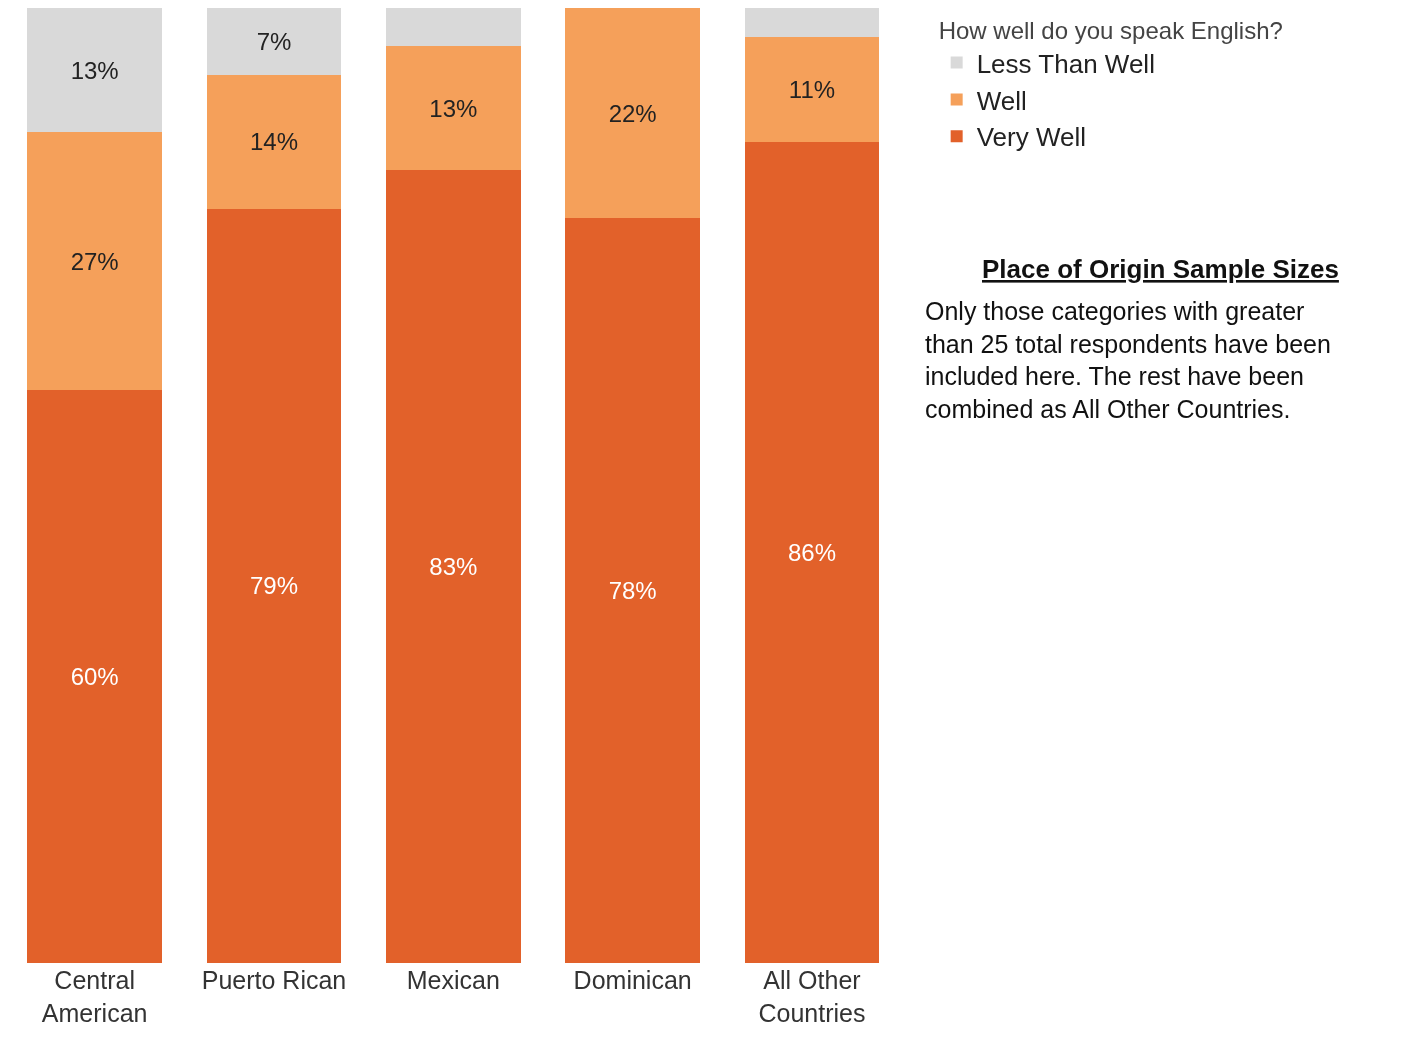  Describe the element at coordinates (1128, 360) in the screenshot. I see `text: Only those categories with greater than 25 total respondents have been included here. The rest have been combined as All Other Countries.` at that location.